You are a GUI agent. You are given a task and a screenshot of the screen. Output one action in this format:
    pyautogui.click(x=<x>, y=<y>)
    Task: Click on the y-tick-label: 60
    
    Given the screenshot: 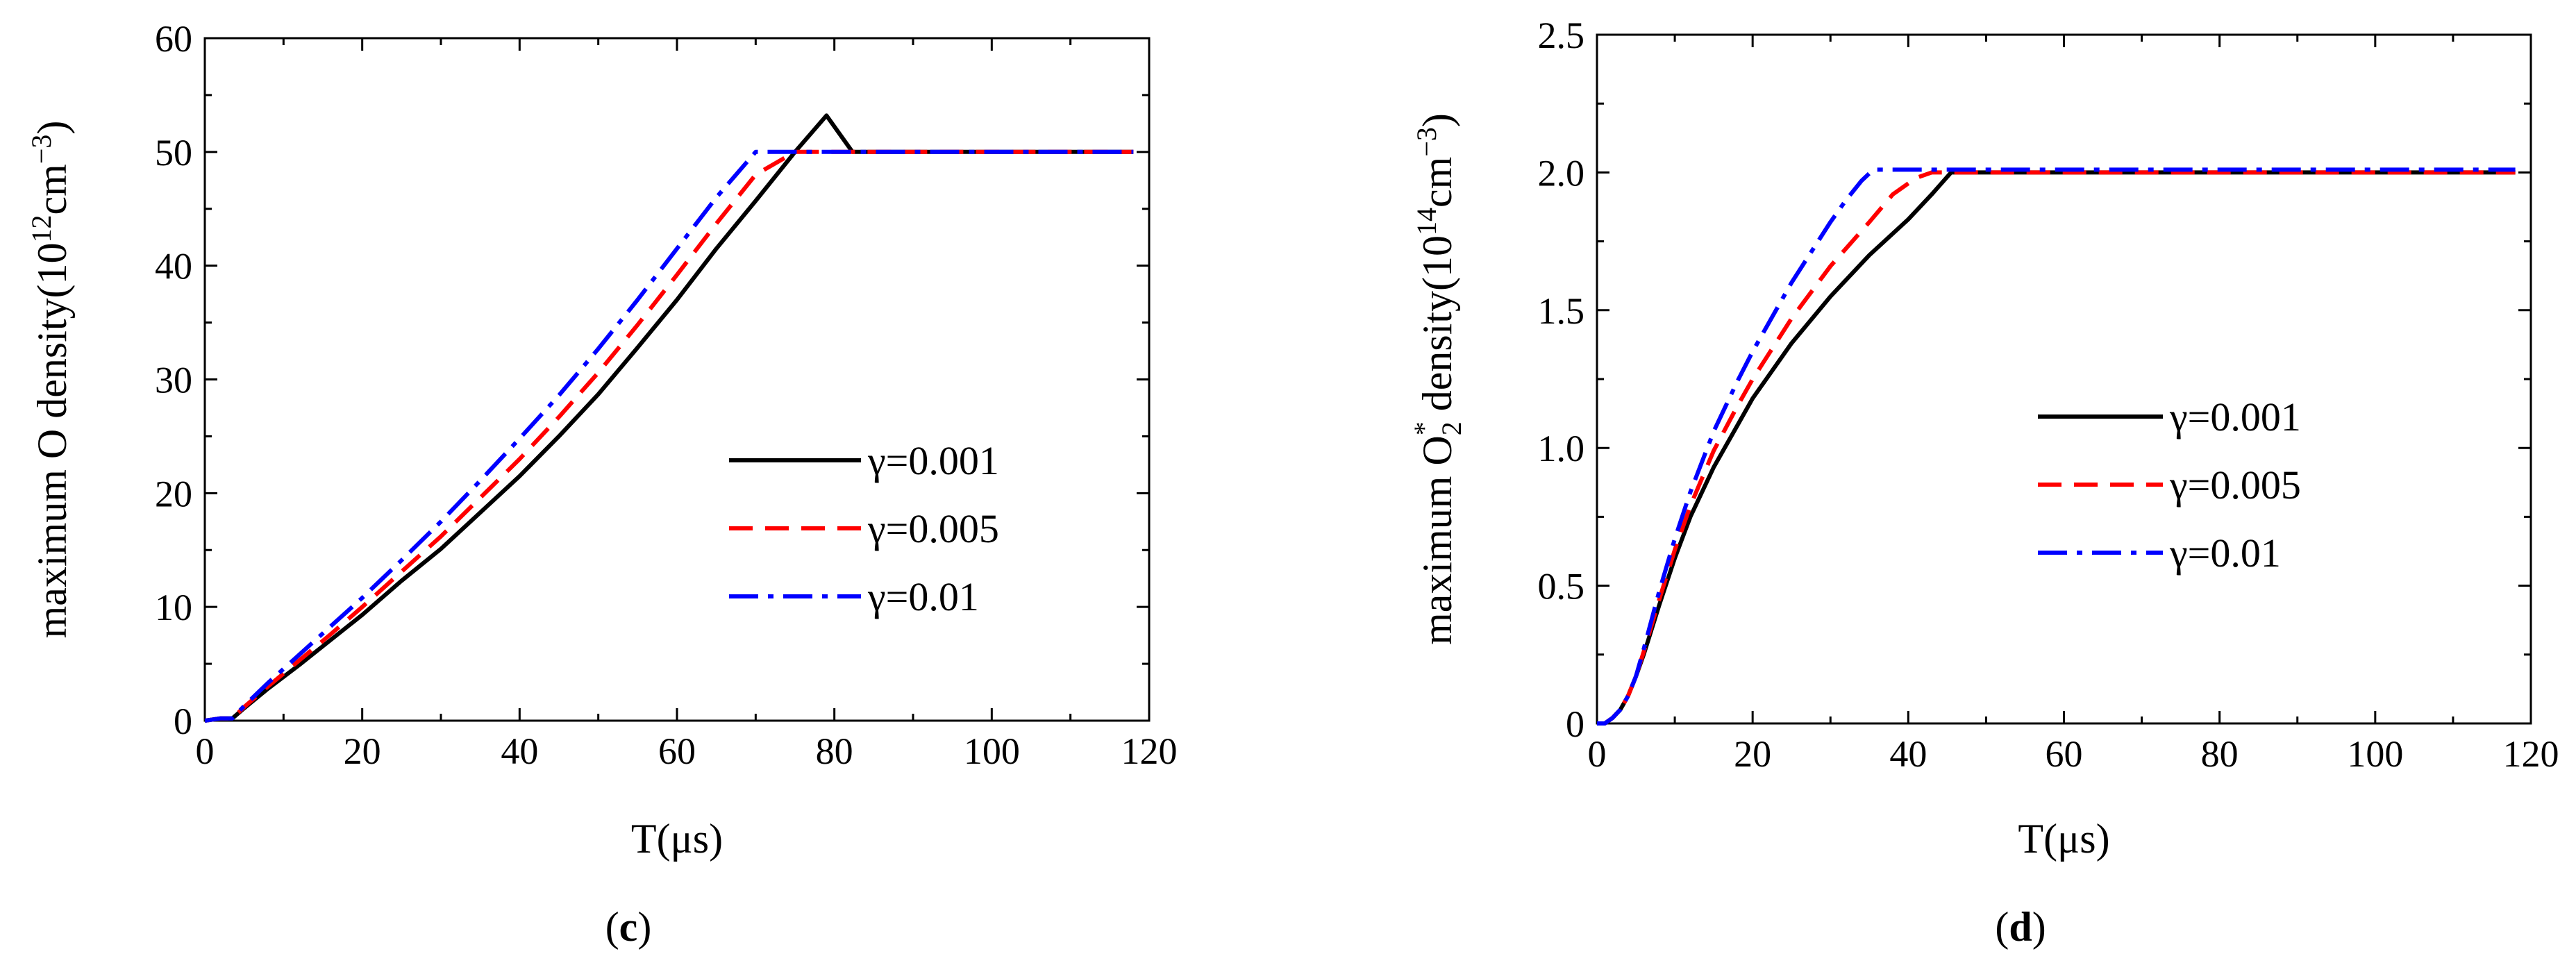 What is the action you would take?
    pyautogui.click(x=173, y=39)
    